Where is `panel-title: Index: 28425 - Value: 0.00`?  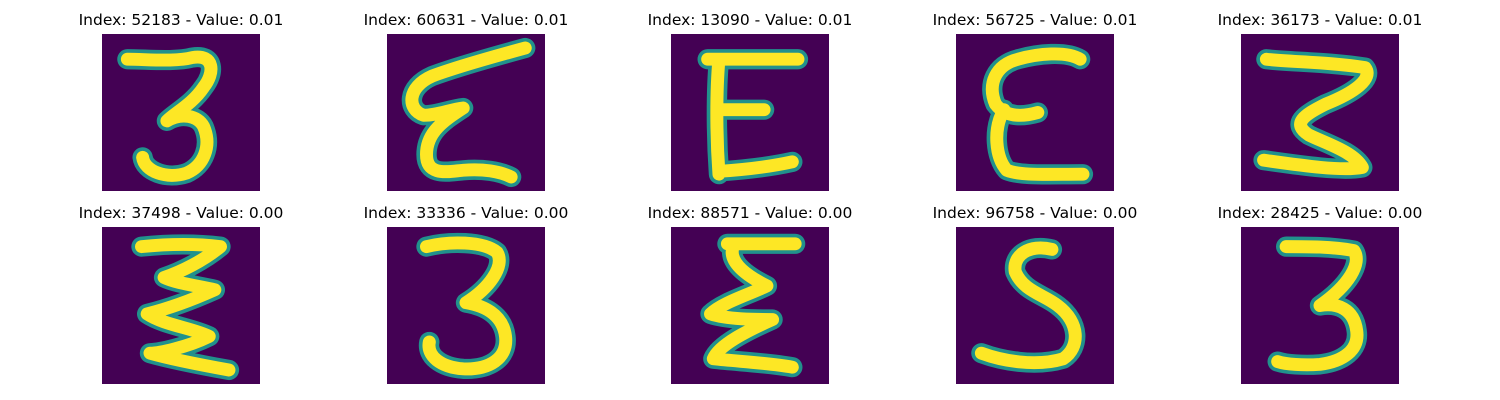 panel-title: Index: 28425 - Value: 0.00 is located at coordinates (1320, 213).